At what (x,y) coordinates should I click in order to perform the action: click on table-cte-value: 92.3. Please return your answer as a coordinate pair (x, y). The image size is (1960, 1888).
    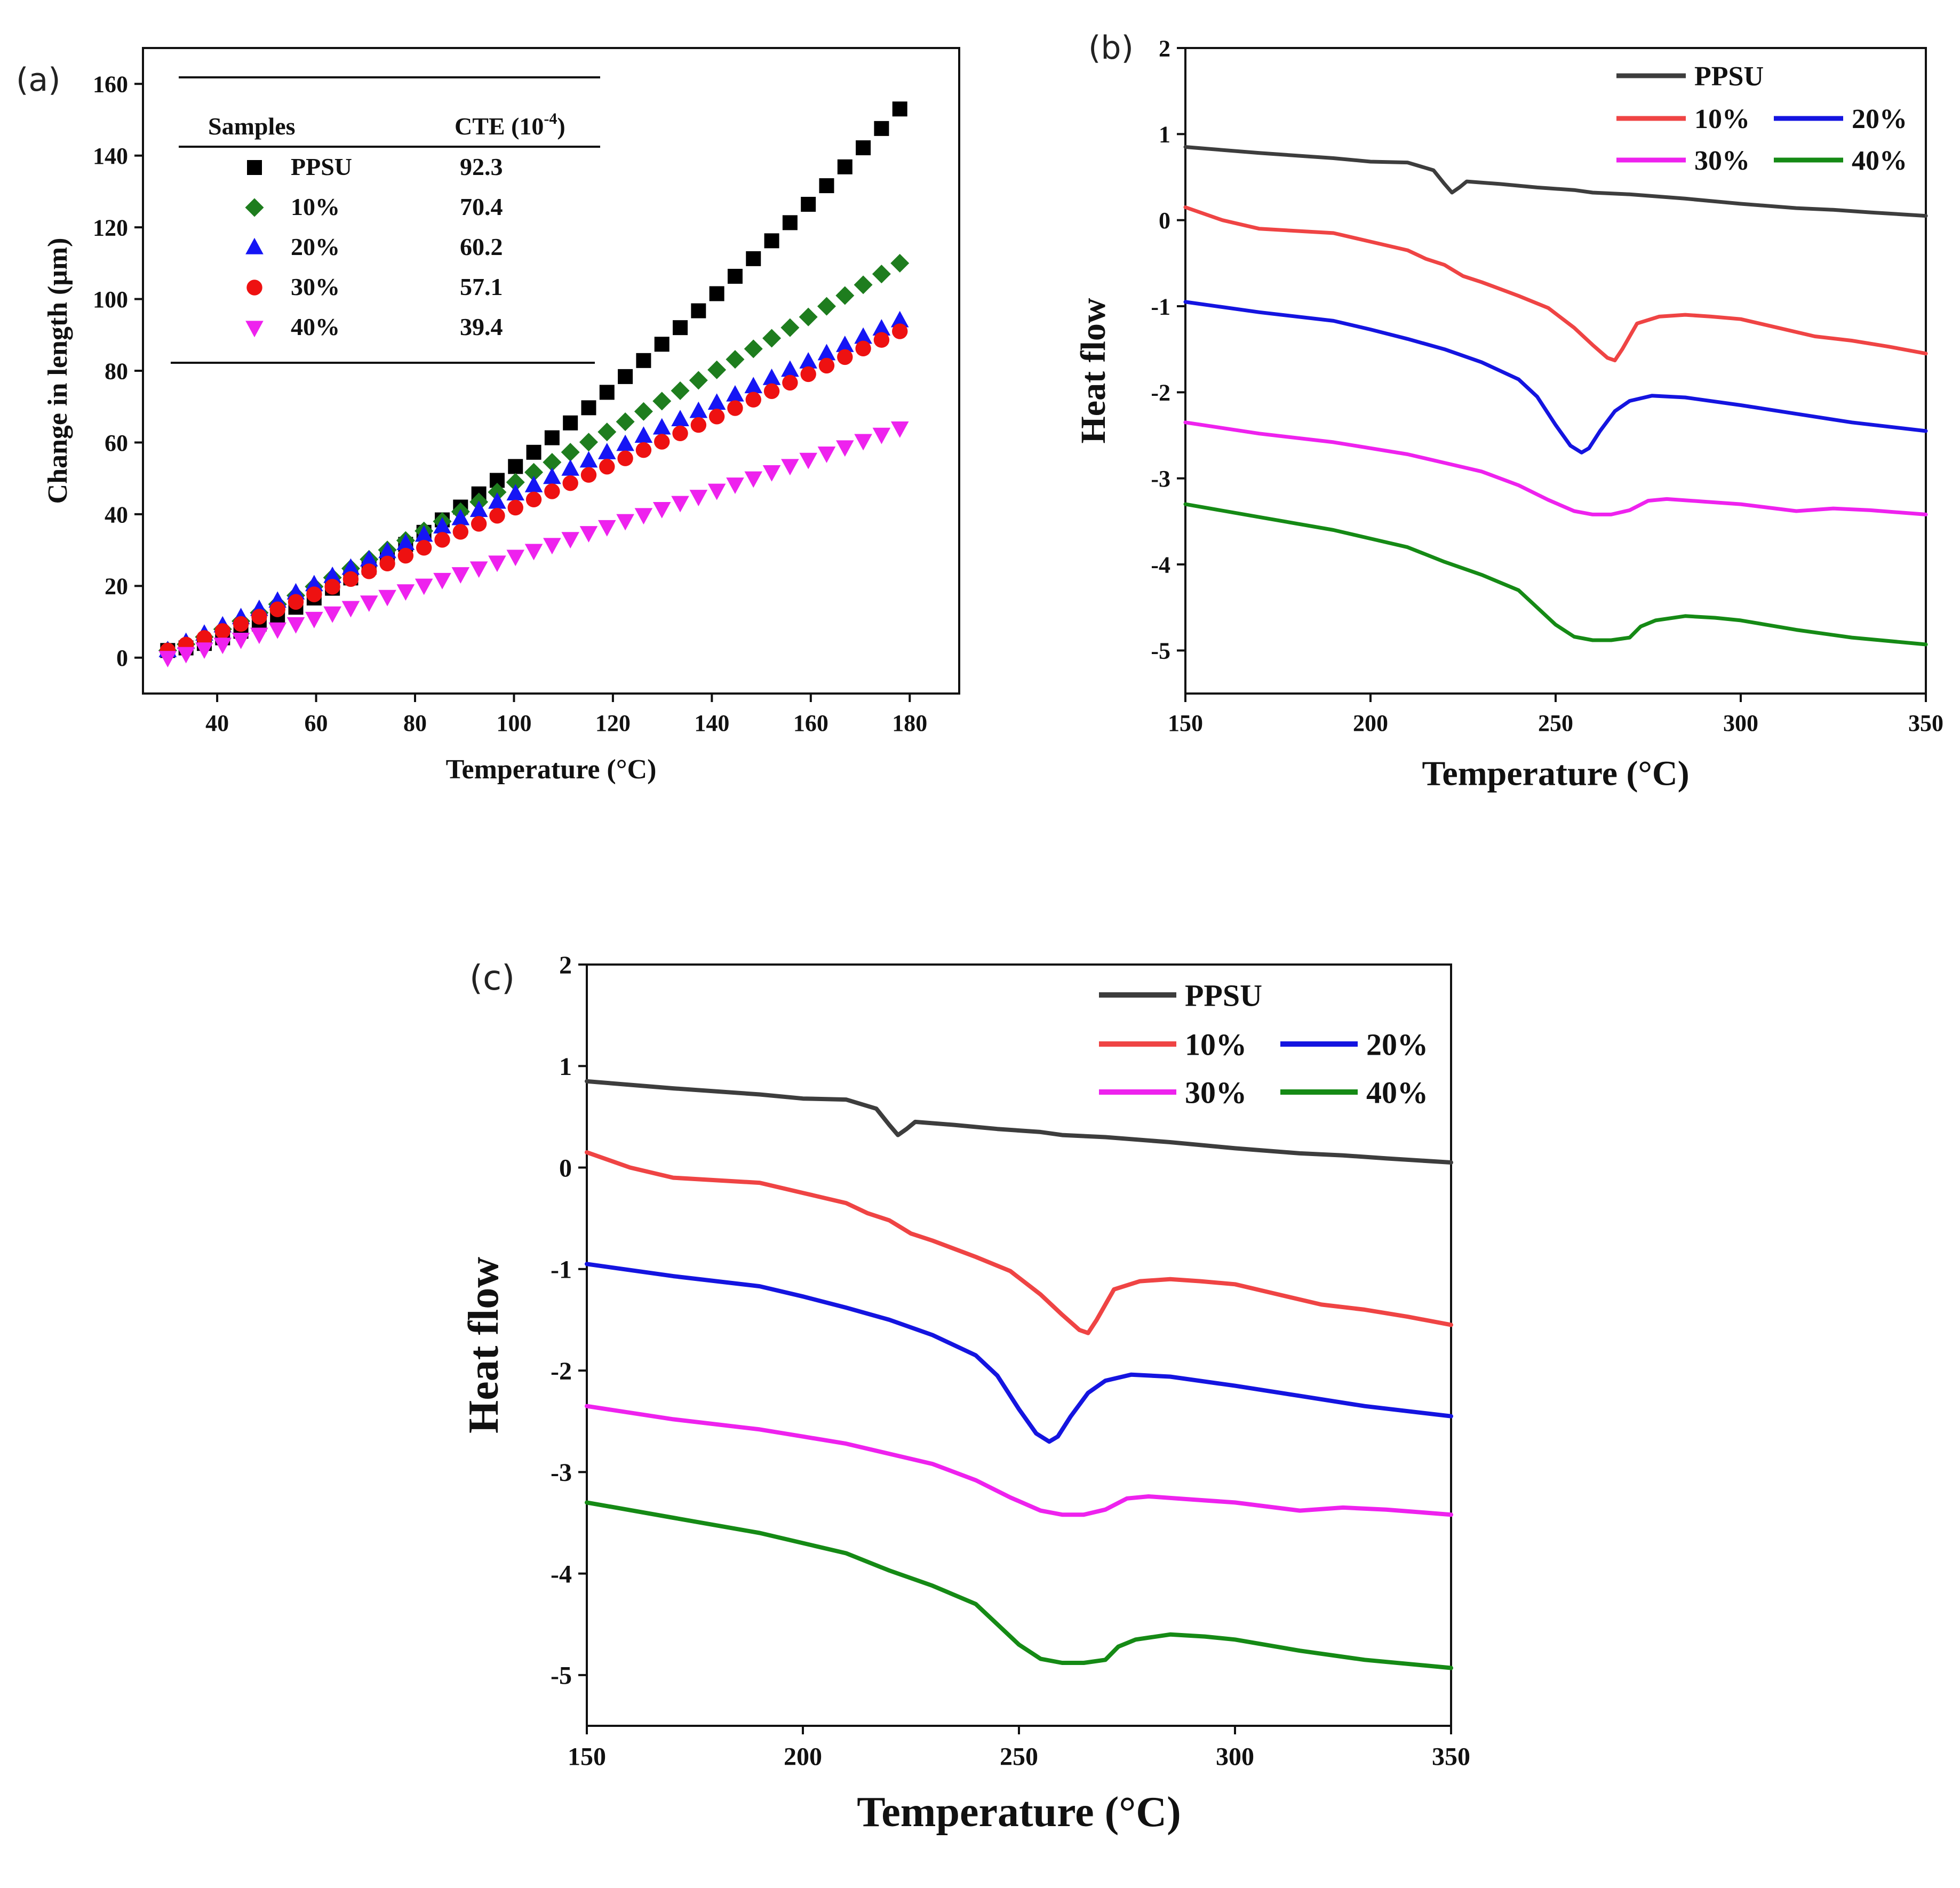
    Looking at the image, I should click on (481, 166).